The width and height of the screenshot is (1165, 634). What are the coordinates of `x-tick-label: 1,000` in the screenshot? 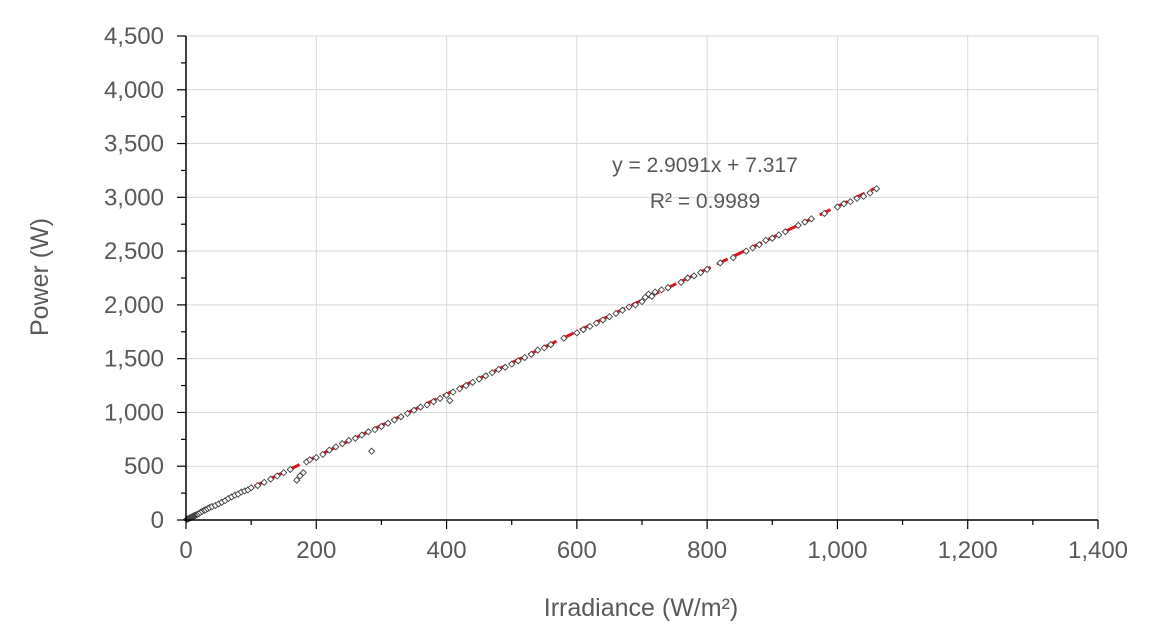 It's located at (837, 550).